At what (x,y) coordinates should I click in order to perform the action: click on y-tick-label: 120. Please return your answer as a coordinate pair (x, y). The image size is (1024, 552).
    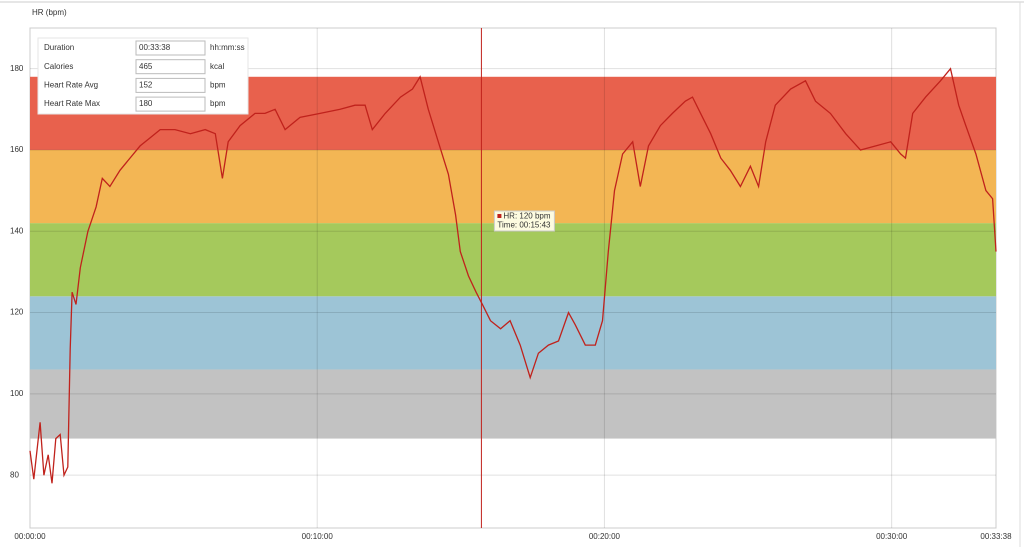
    Looking at the image, I should click on (17, 312).